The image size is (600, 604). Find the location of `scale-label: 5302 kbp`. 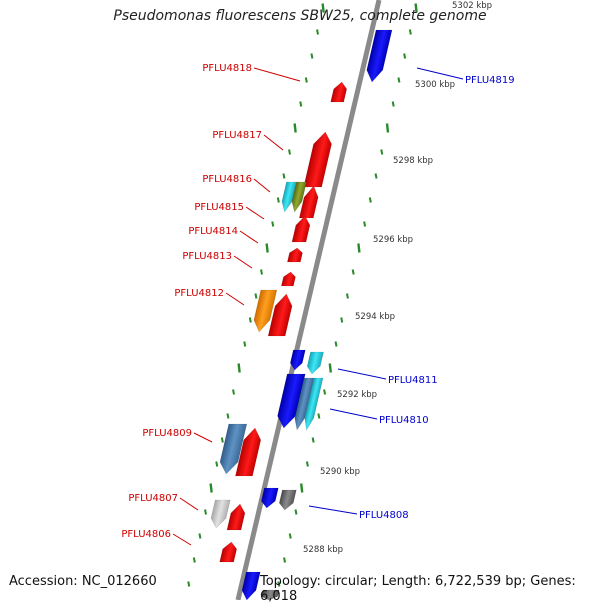

scale-label: 5302 kbp is located at coordinates (472, 6).